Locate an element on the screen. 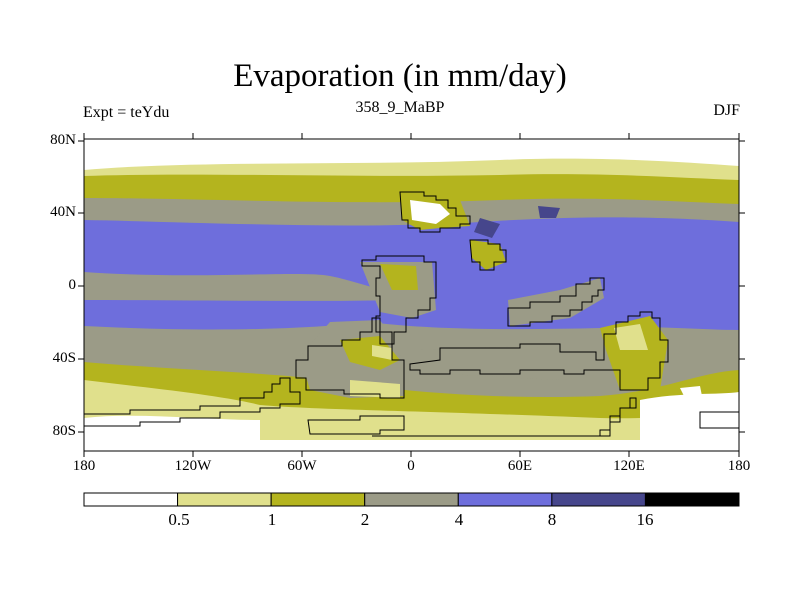  lat-label-80s: 80S is located at coordinates (64, 431).